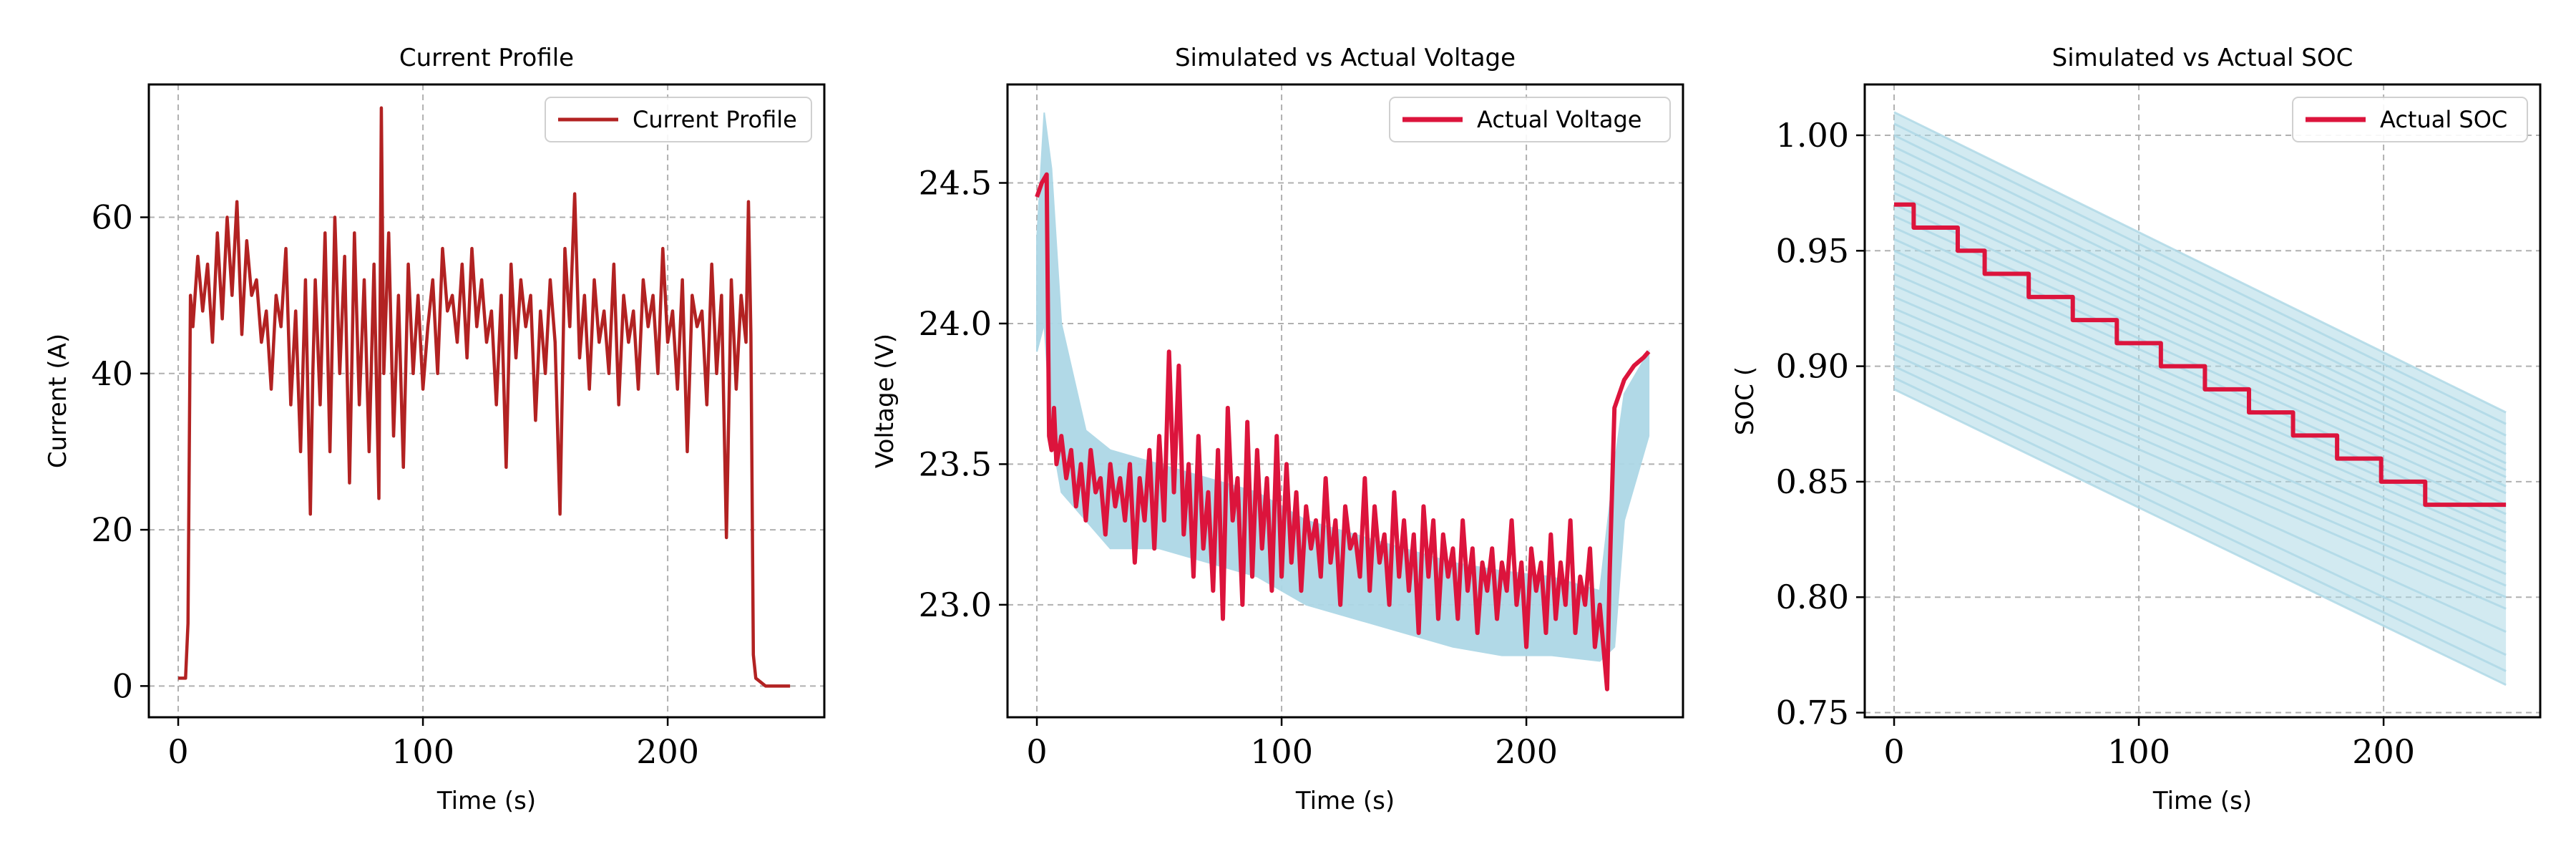 This screenshot has width=2576, height=859. I want to click on chart-title: Current Profile, so click(486, 58).